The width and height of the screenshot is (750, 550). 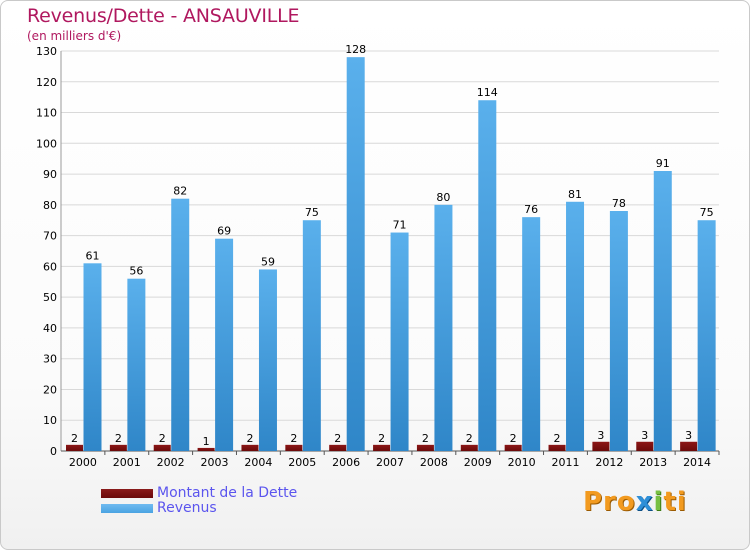 I want to click on data-label-dette-2005: 2, so click(x=293, y=438).